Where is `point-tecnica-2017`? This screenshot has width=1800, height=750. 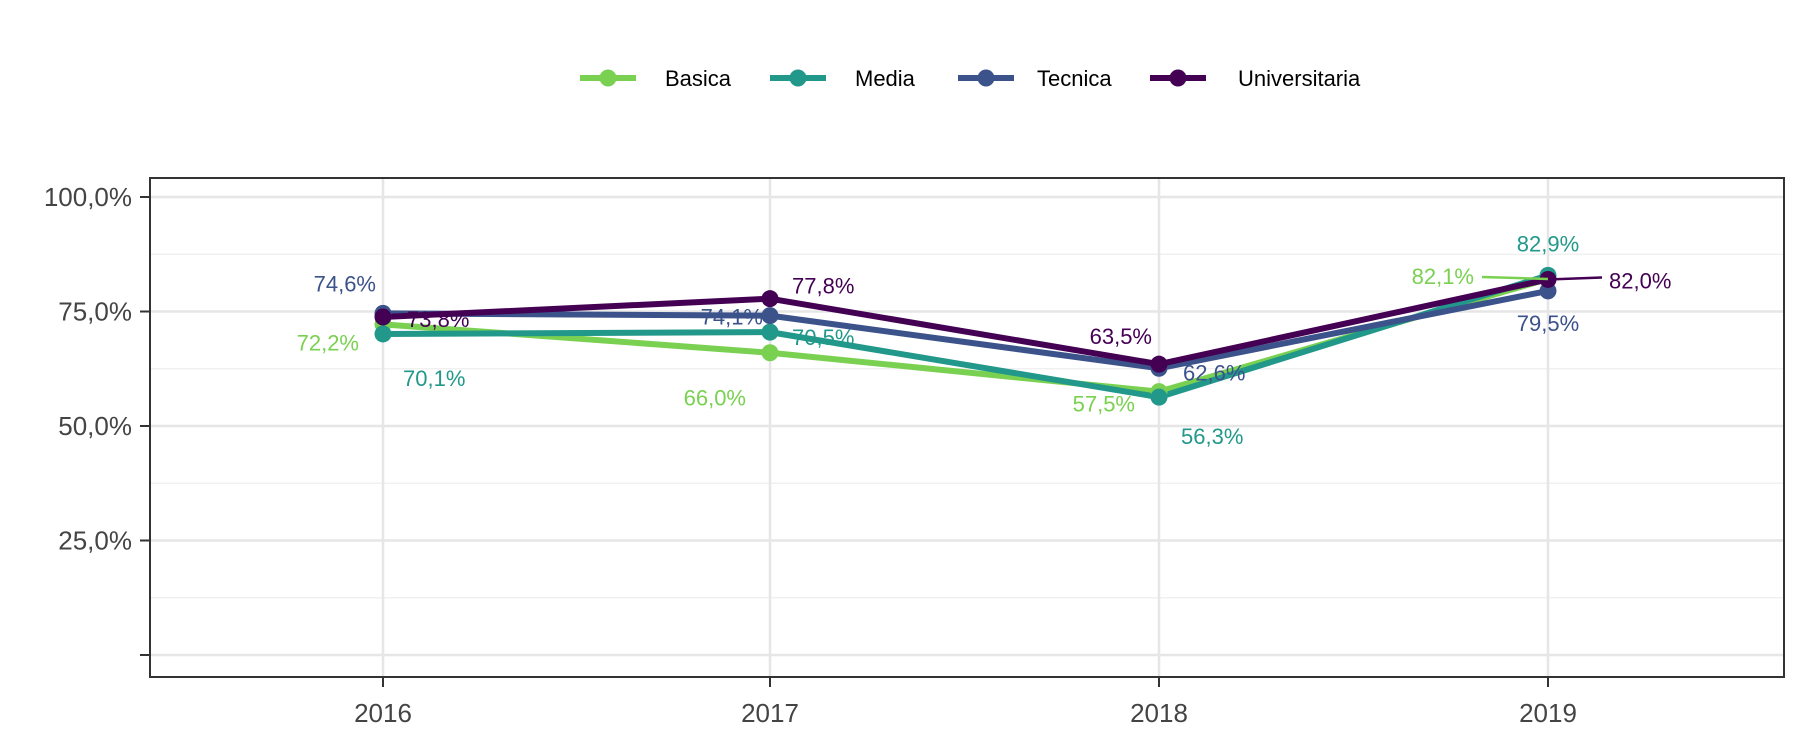
point-tecnica-2017 is located at coordinates (770, 316).